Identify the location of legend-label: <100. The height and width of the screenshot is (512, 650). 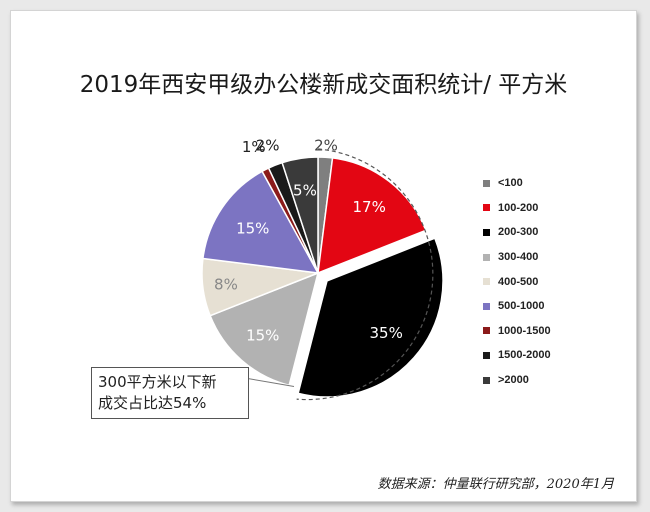
(510, 183).